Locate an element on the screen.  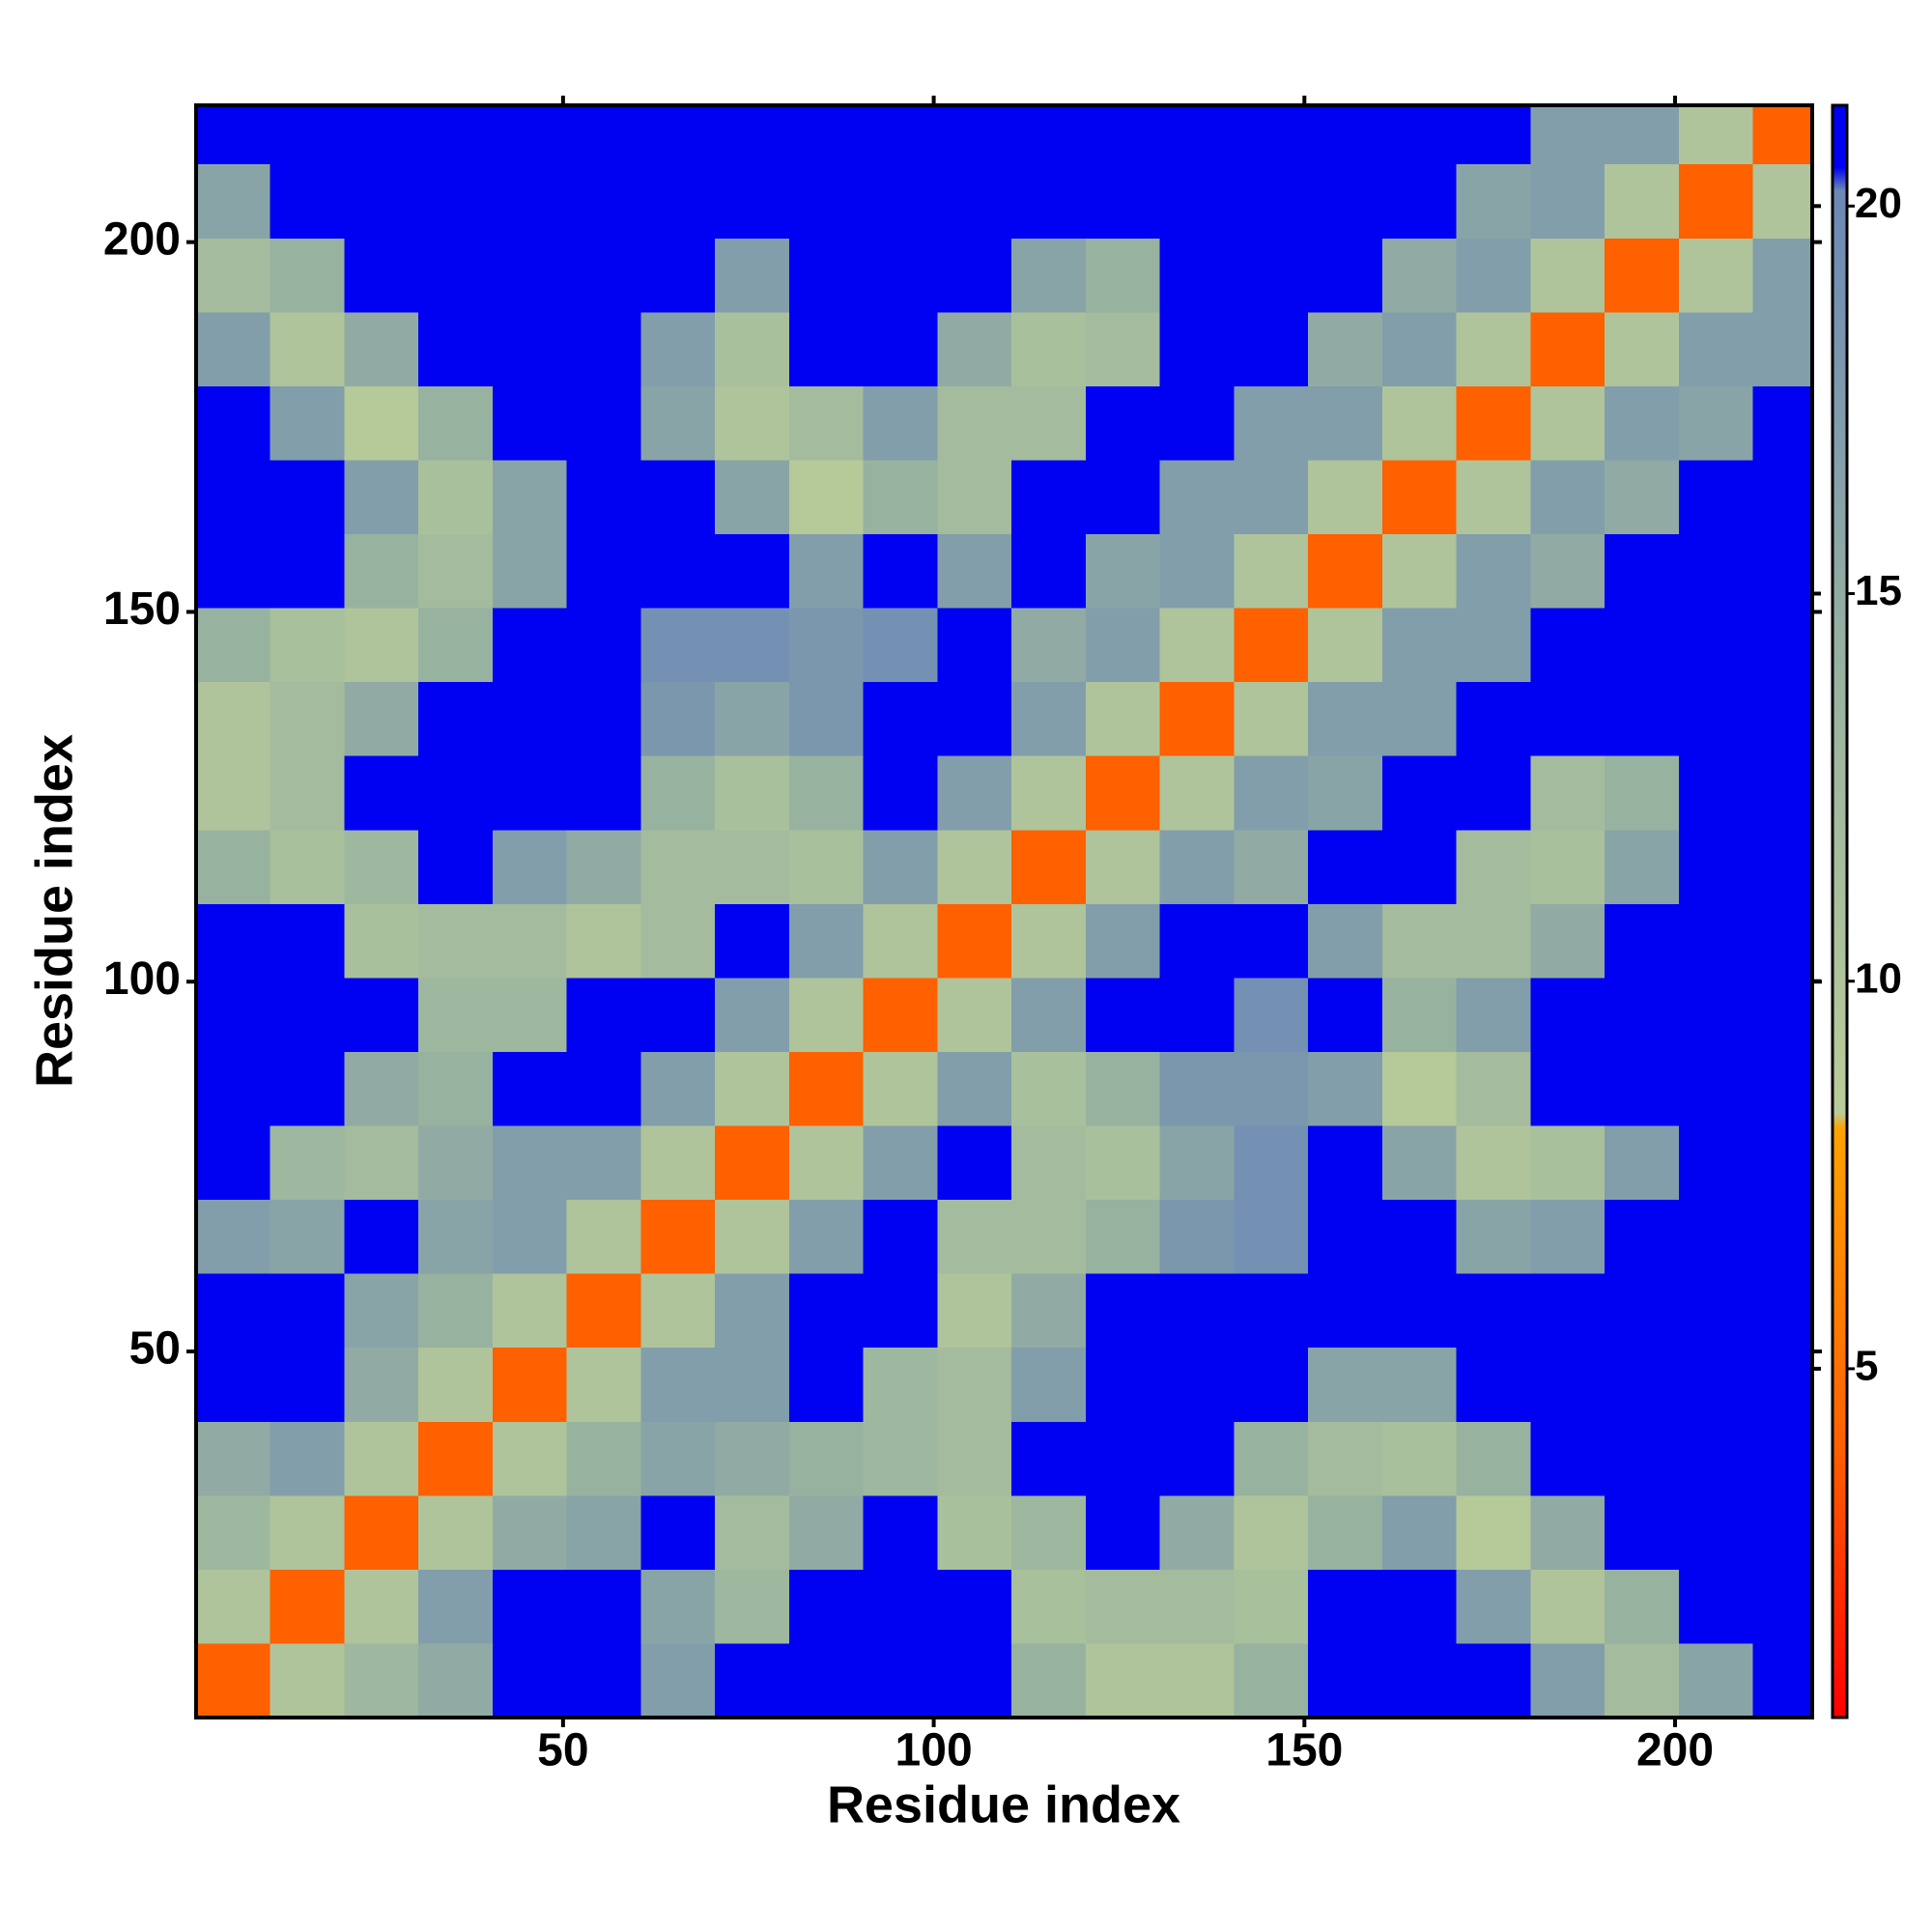
colorbar-tick-label: 10 is located at coordinates (1878, 978).